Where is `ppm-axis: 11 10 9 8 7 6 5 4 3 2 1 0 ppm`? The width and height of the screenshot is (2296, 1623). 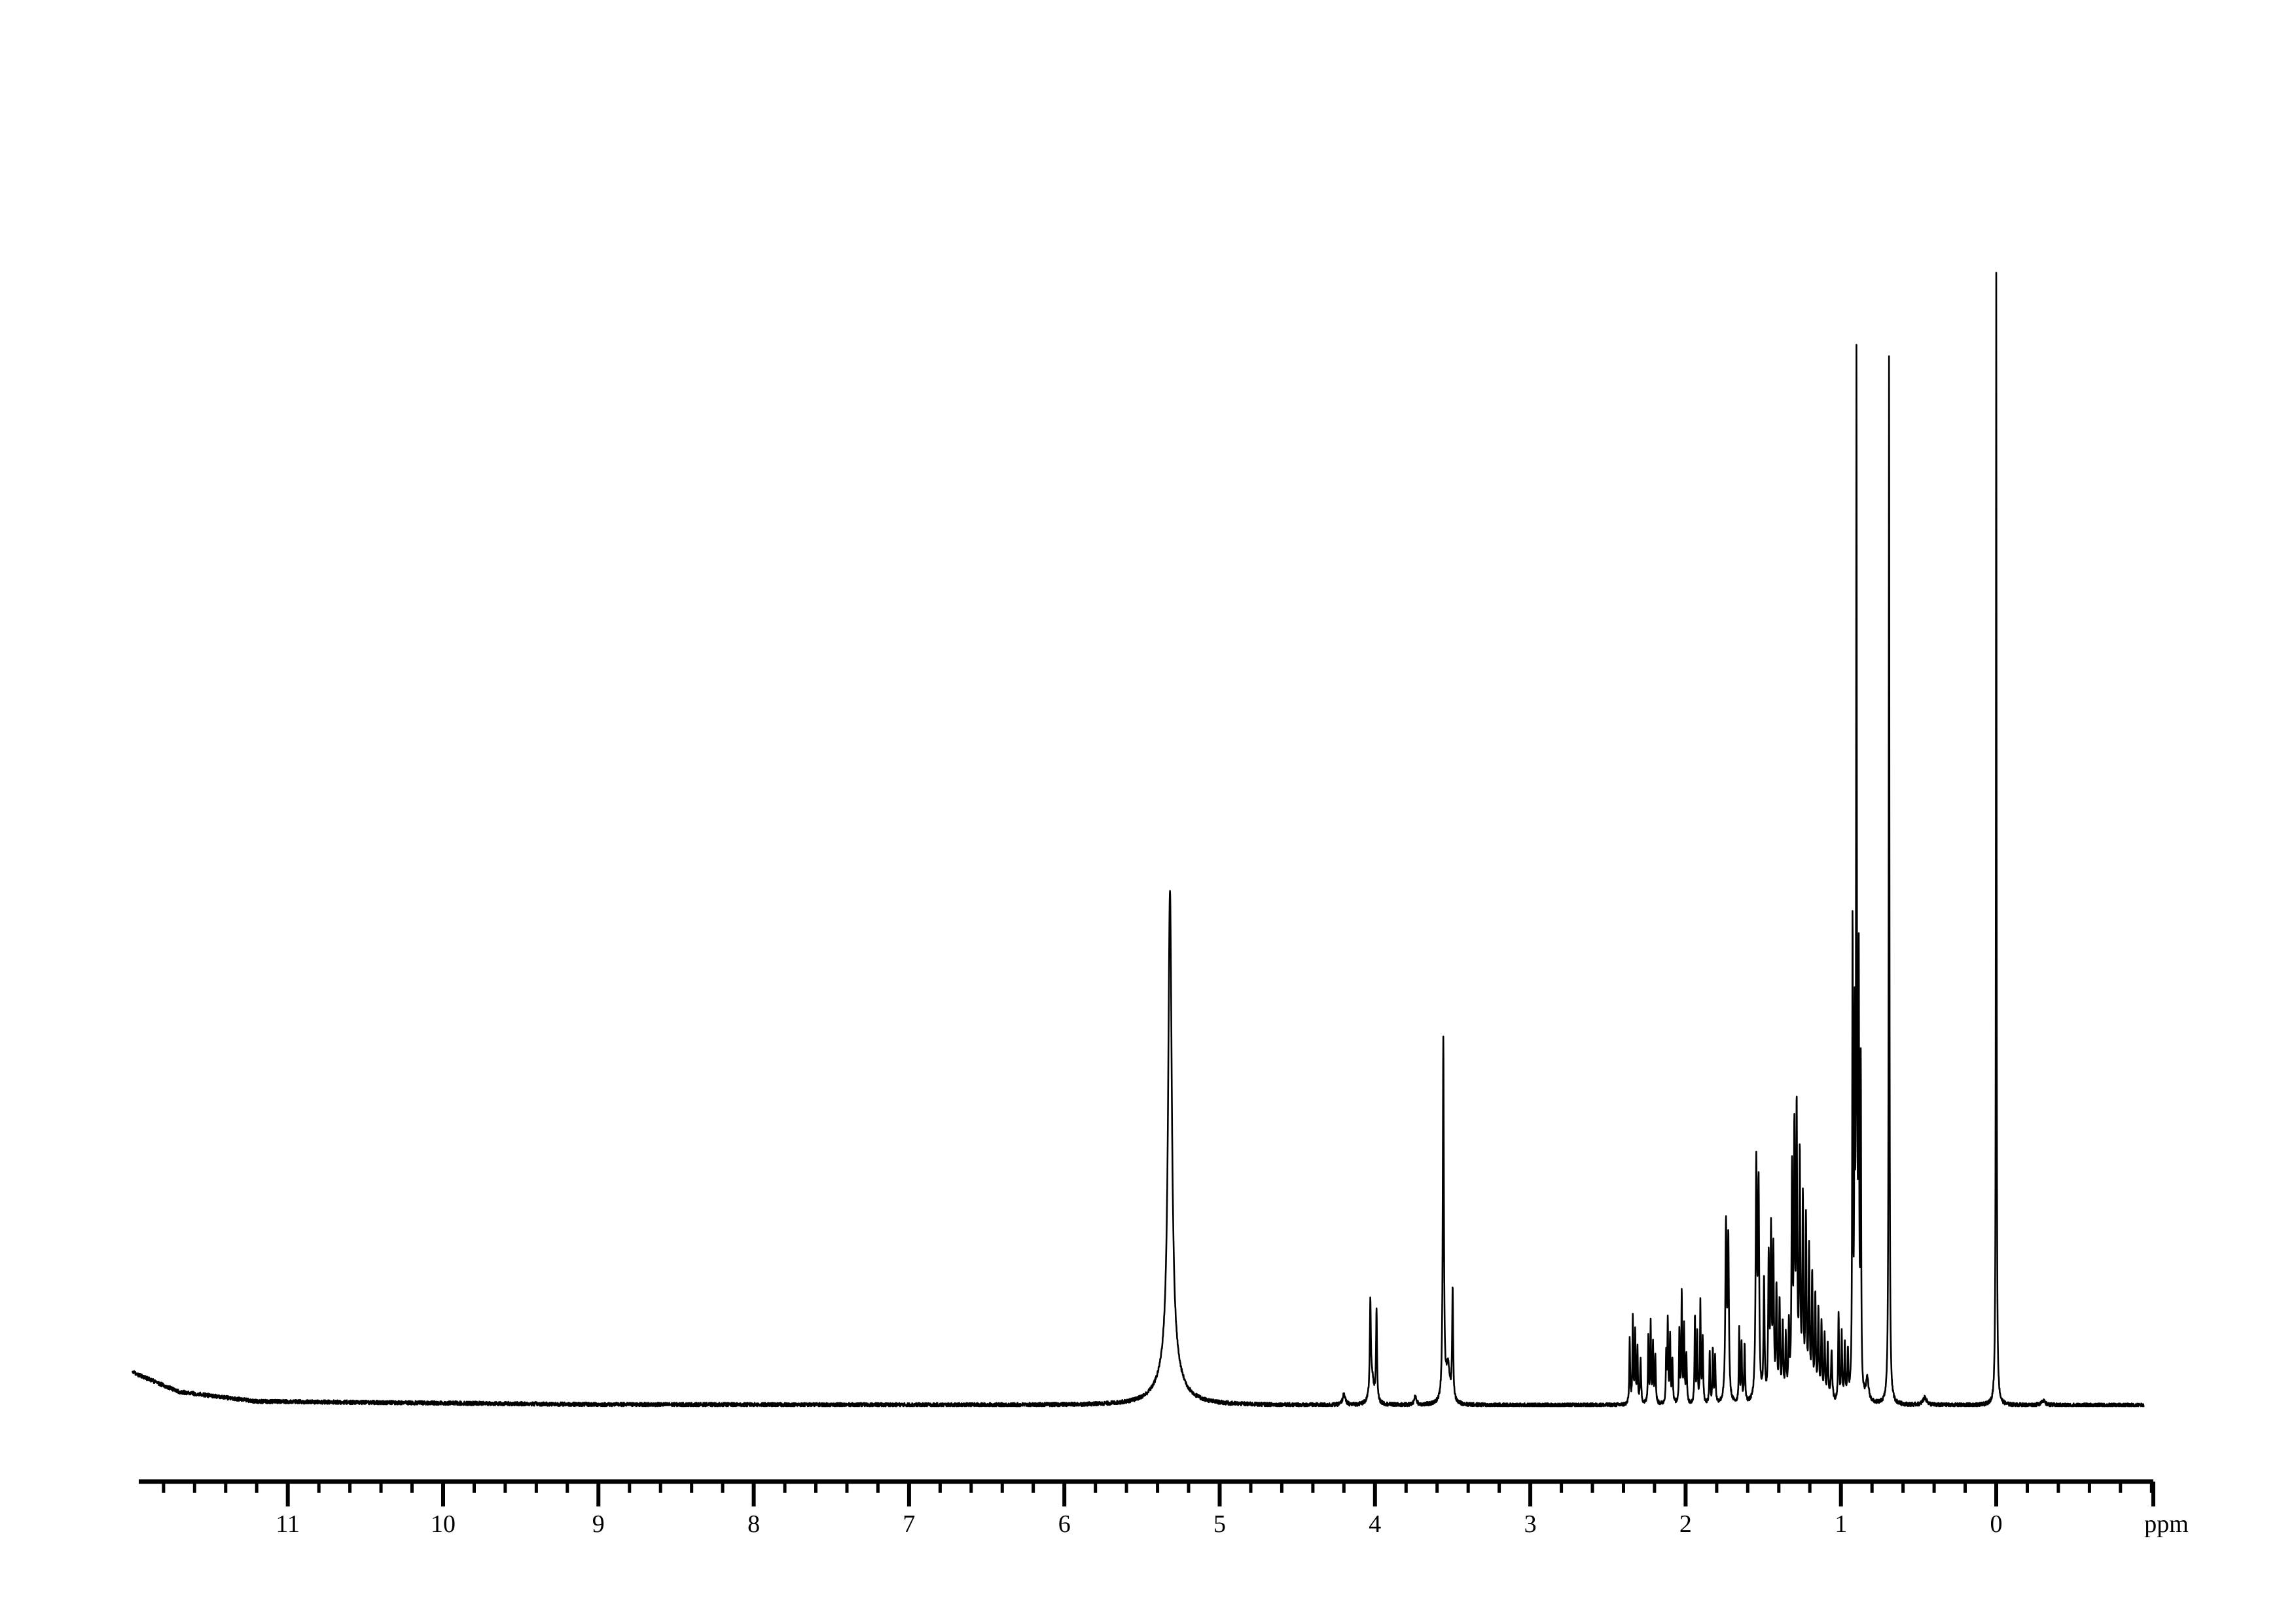 ppm-axis: 11 10 9 8 7 6 5 4 3 2 1 0 ppm is located at coordinates (1164, 1508).